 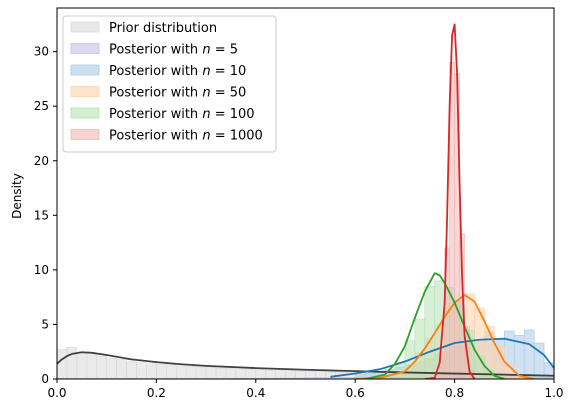 I want to click on x-axis: 0.0 0.2 0.4 0.6 0.8 1.0, so click(x=305, y=389).